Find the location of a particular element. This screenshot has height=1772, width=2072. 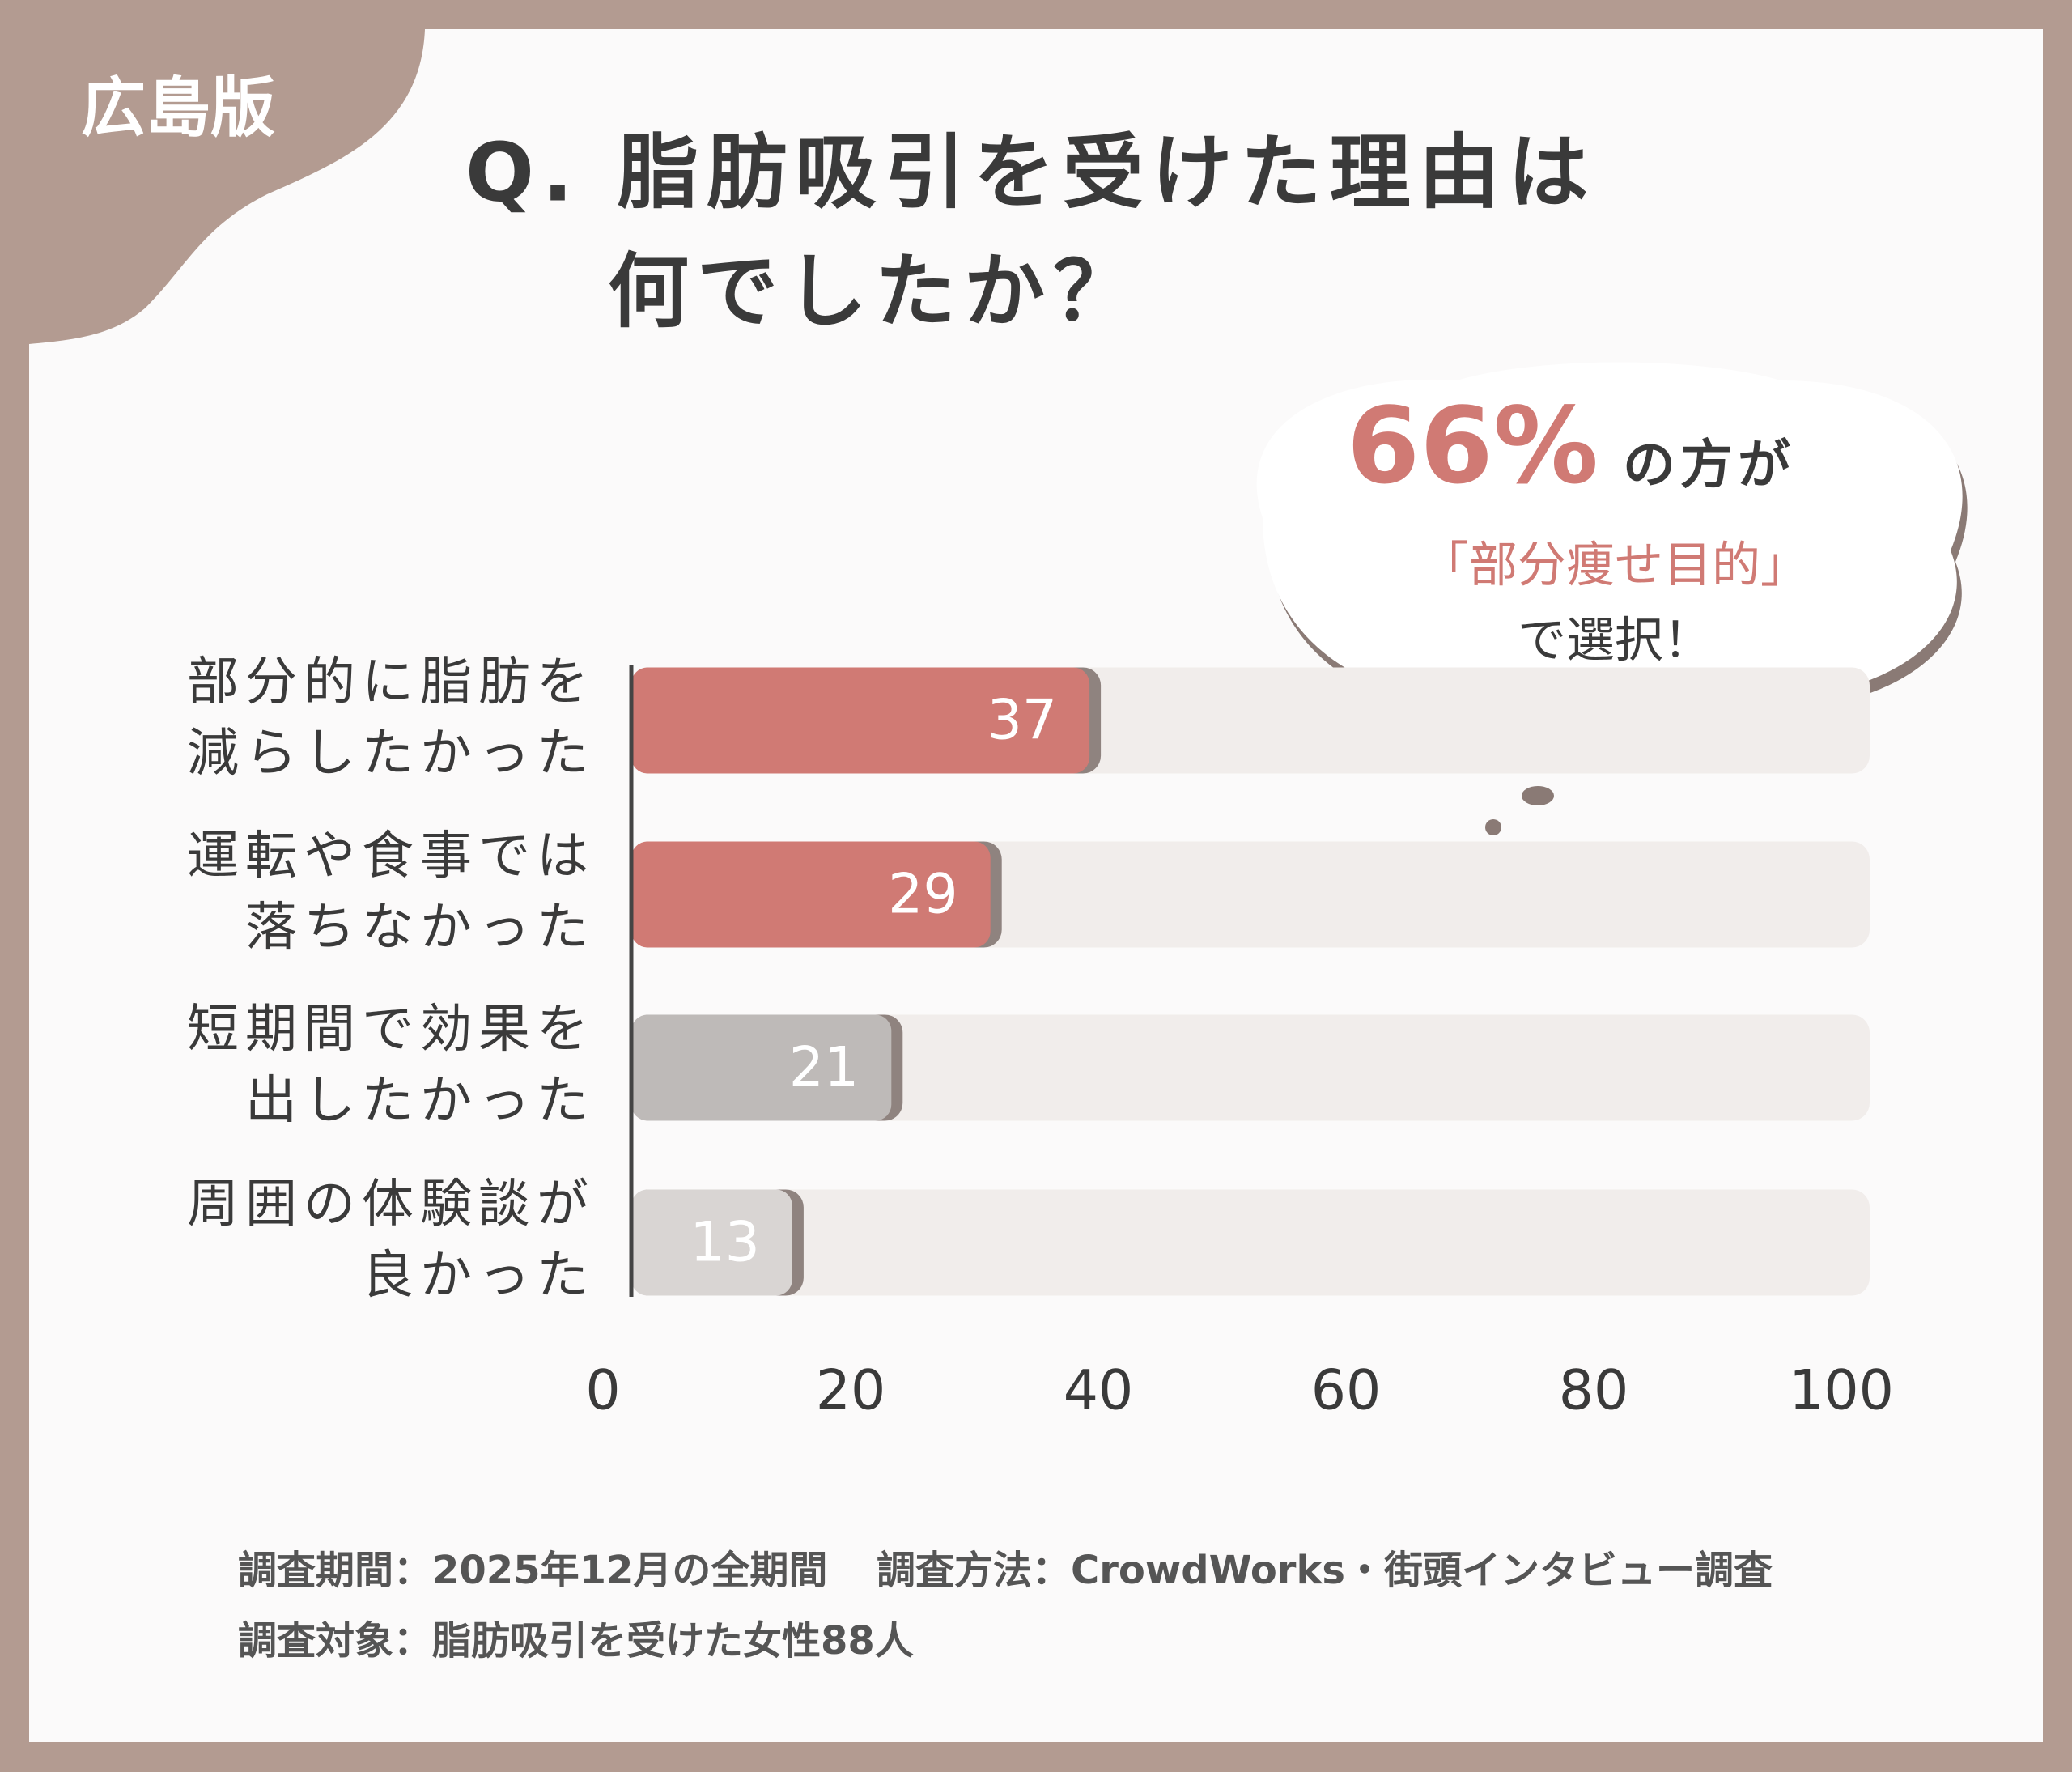

category-label: 短期間で効果を出したかった is located at coordinates (391, 1065).